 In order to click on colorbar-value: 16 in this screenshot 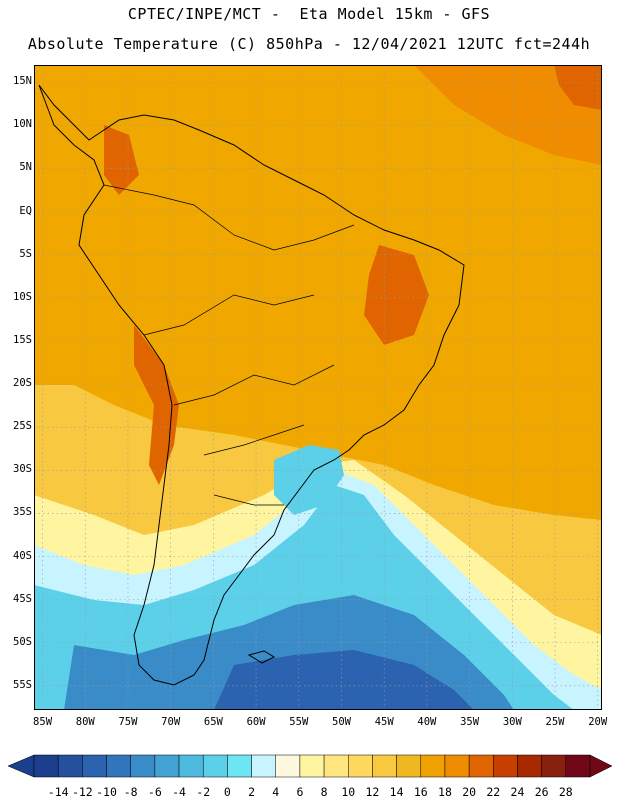, I will do `click(420, 792)`.